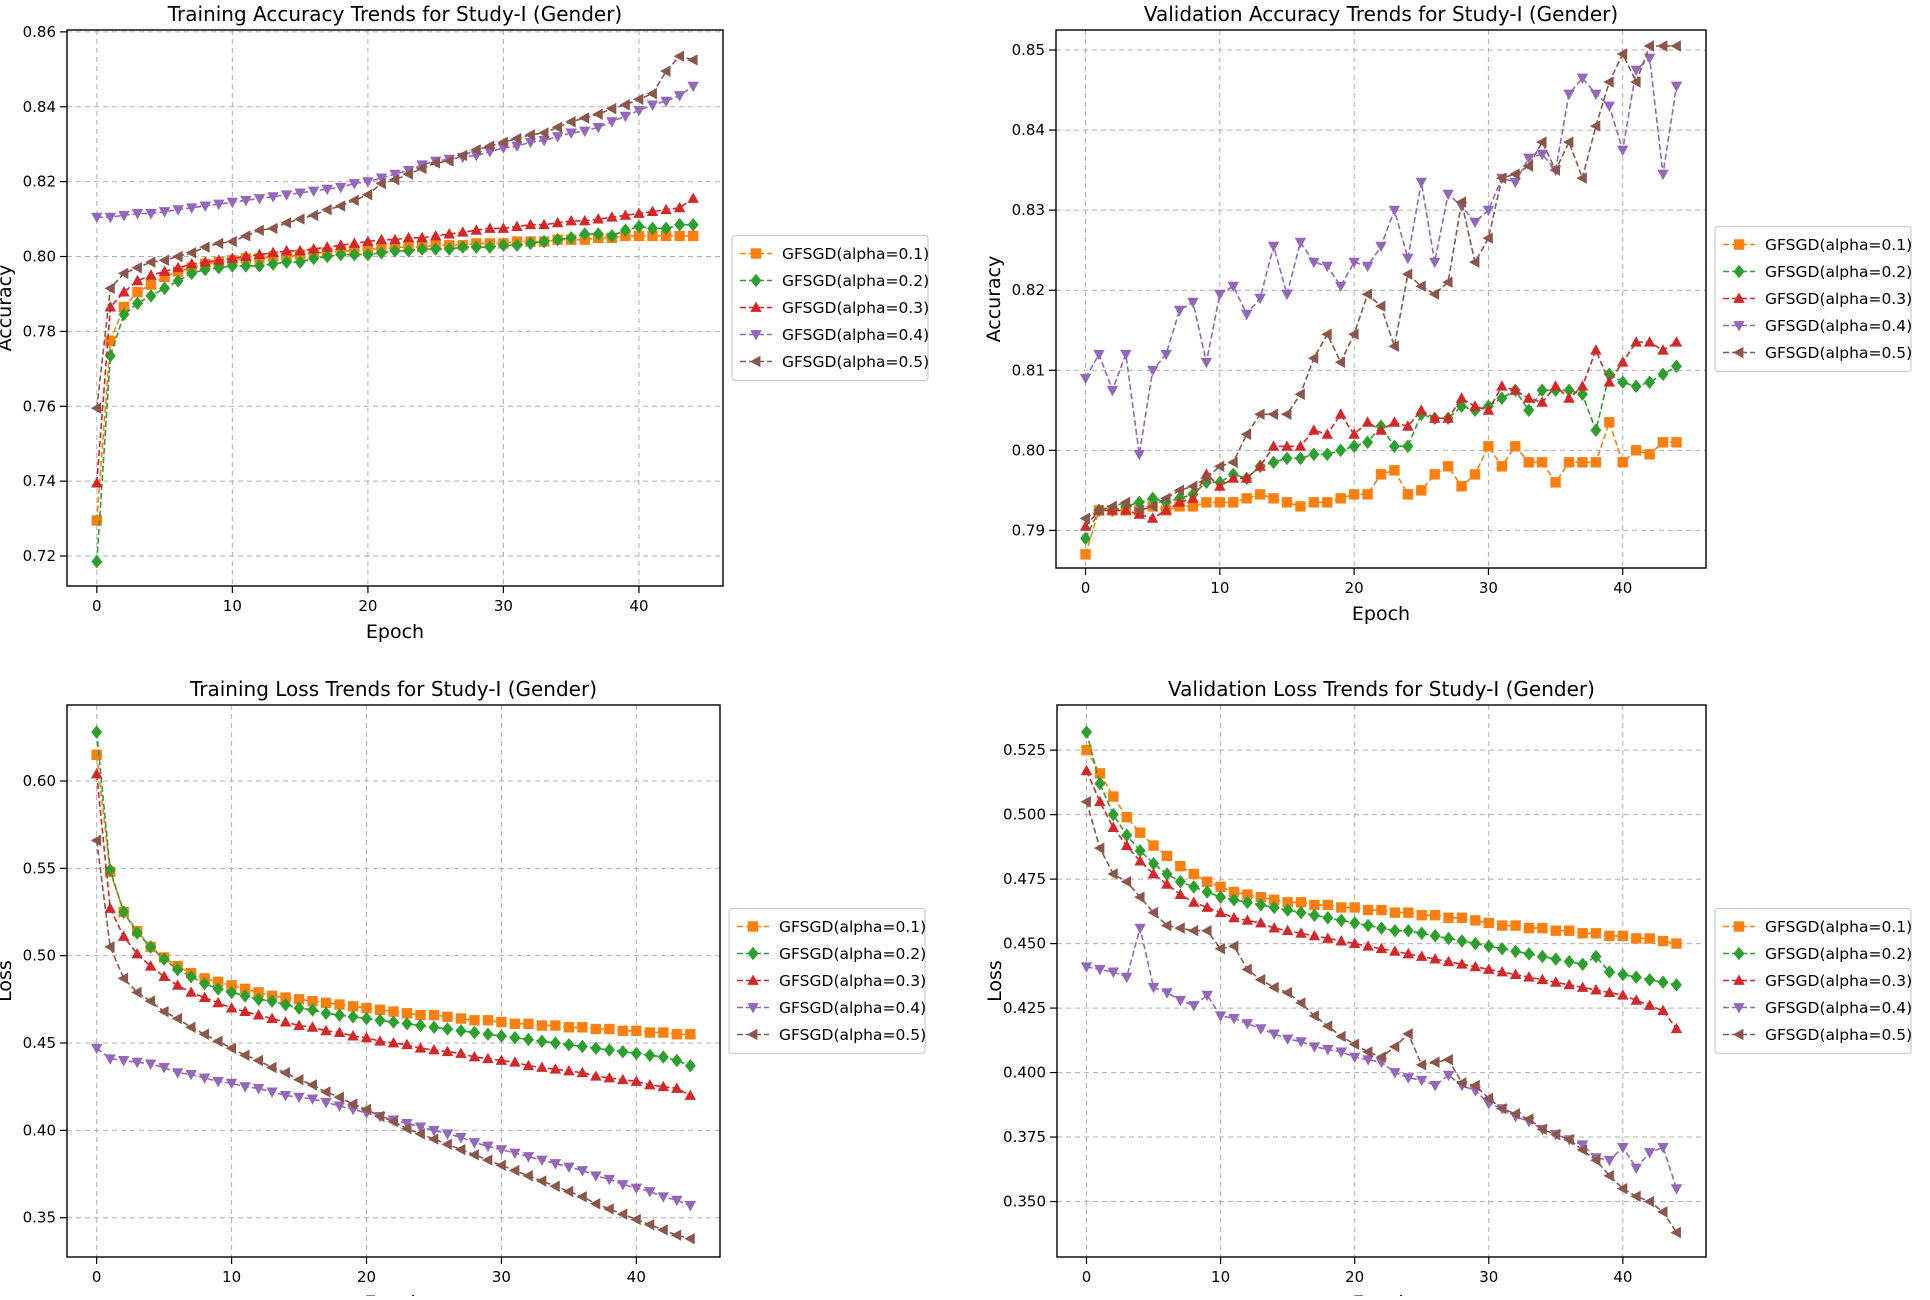 This screenshot has height=1300, width=1930. Describe the element at coordinates (1086, 588) in the screenshot. I see `x-tick-label: 0` at that location.